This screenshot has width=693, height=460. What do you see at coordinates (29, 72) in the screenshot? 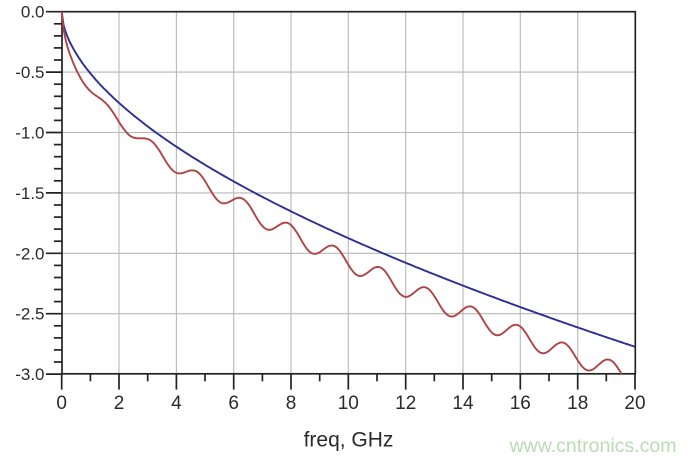
I see `svg-text: -0.5` at bounding box center [29, 72].